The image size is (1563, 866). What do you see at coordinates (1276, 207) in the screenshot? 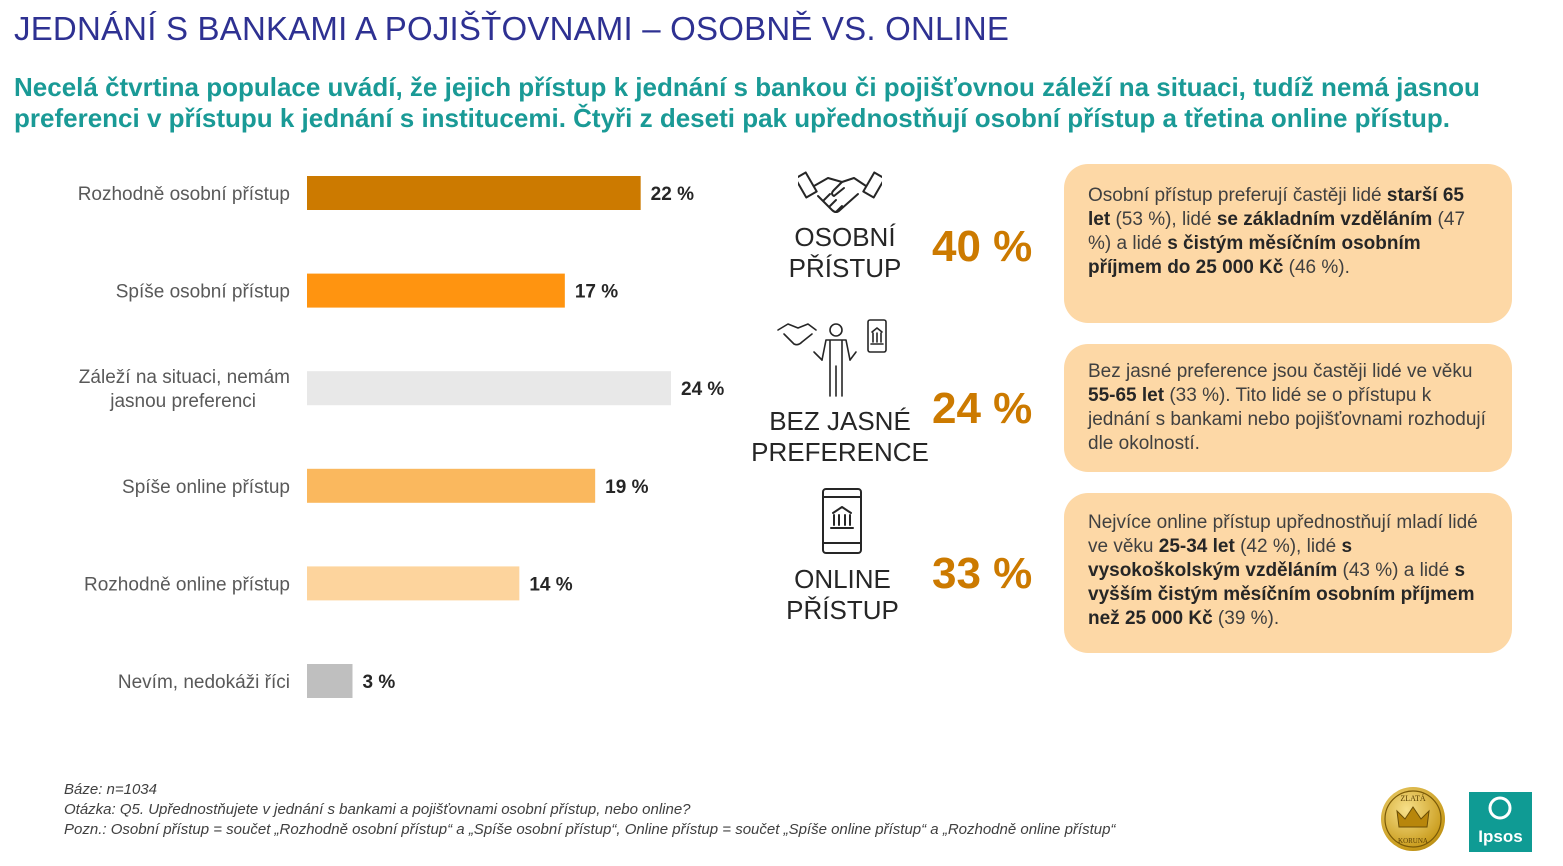
I see `info-box-text-run: starší 65 let` at bounding box center [1276, 207].